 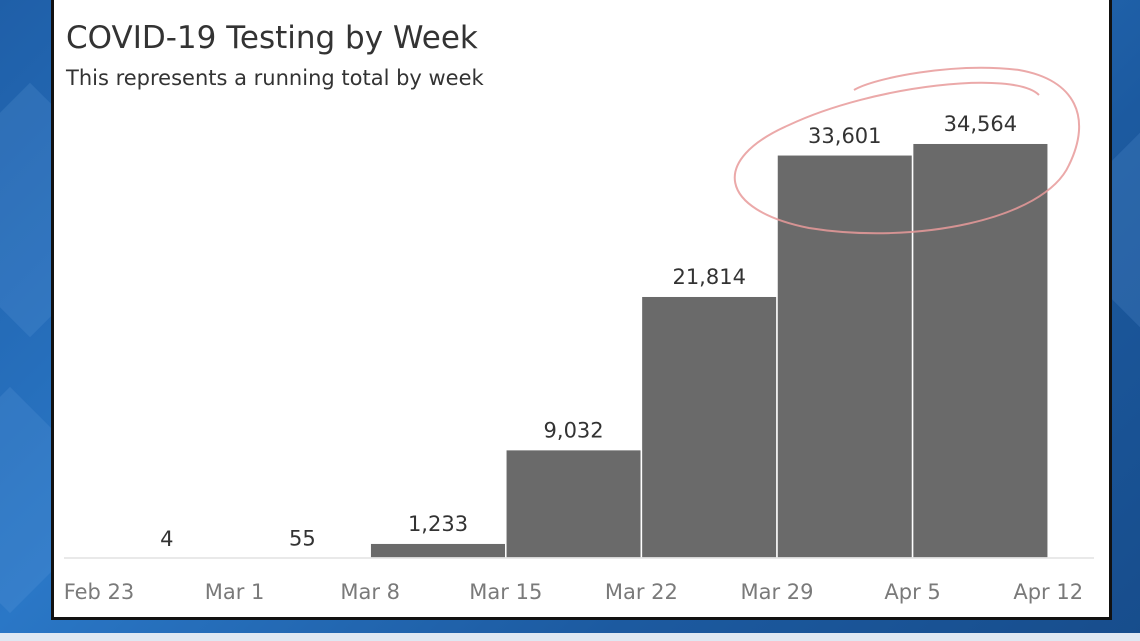 What do you see at coordinates (505, 592) in the screenshot?
I see `x-tick-mar-15: Mar 15` at bounding box center [505, 592].